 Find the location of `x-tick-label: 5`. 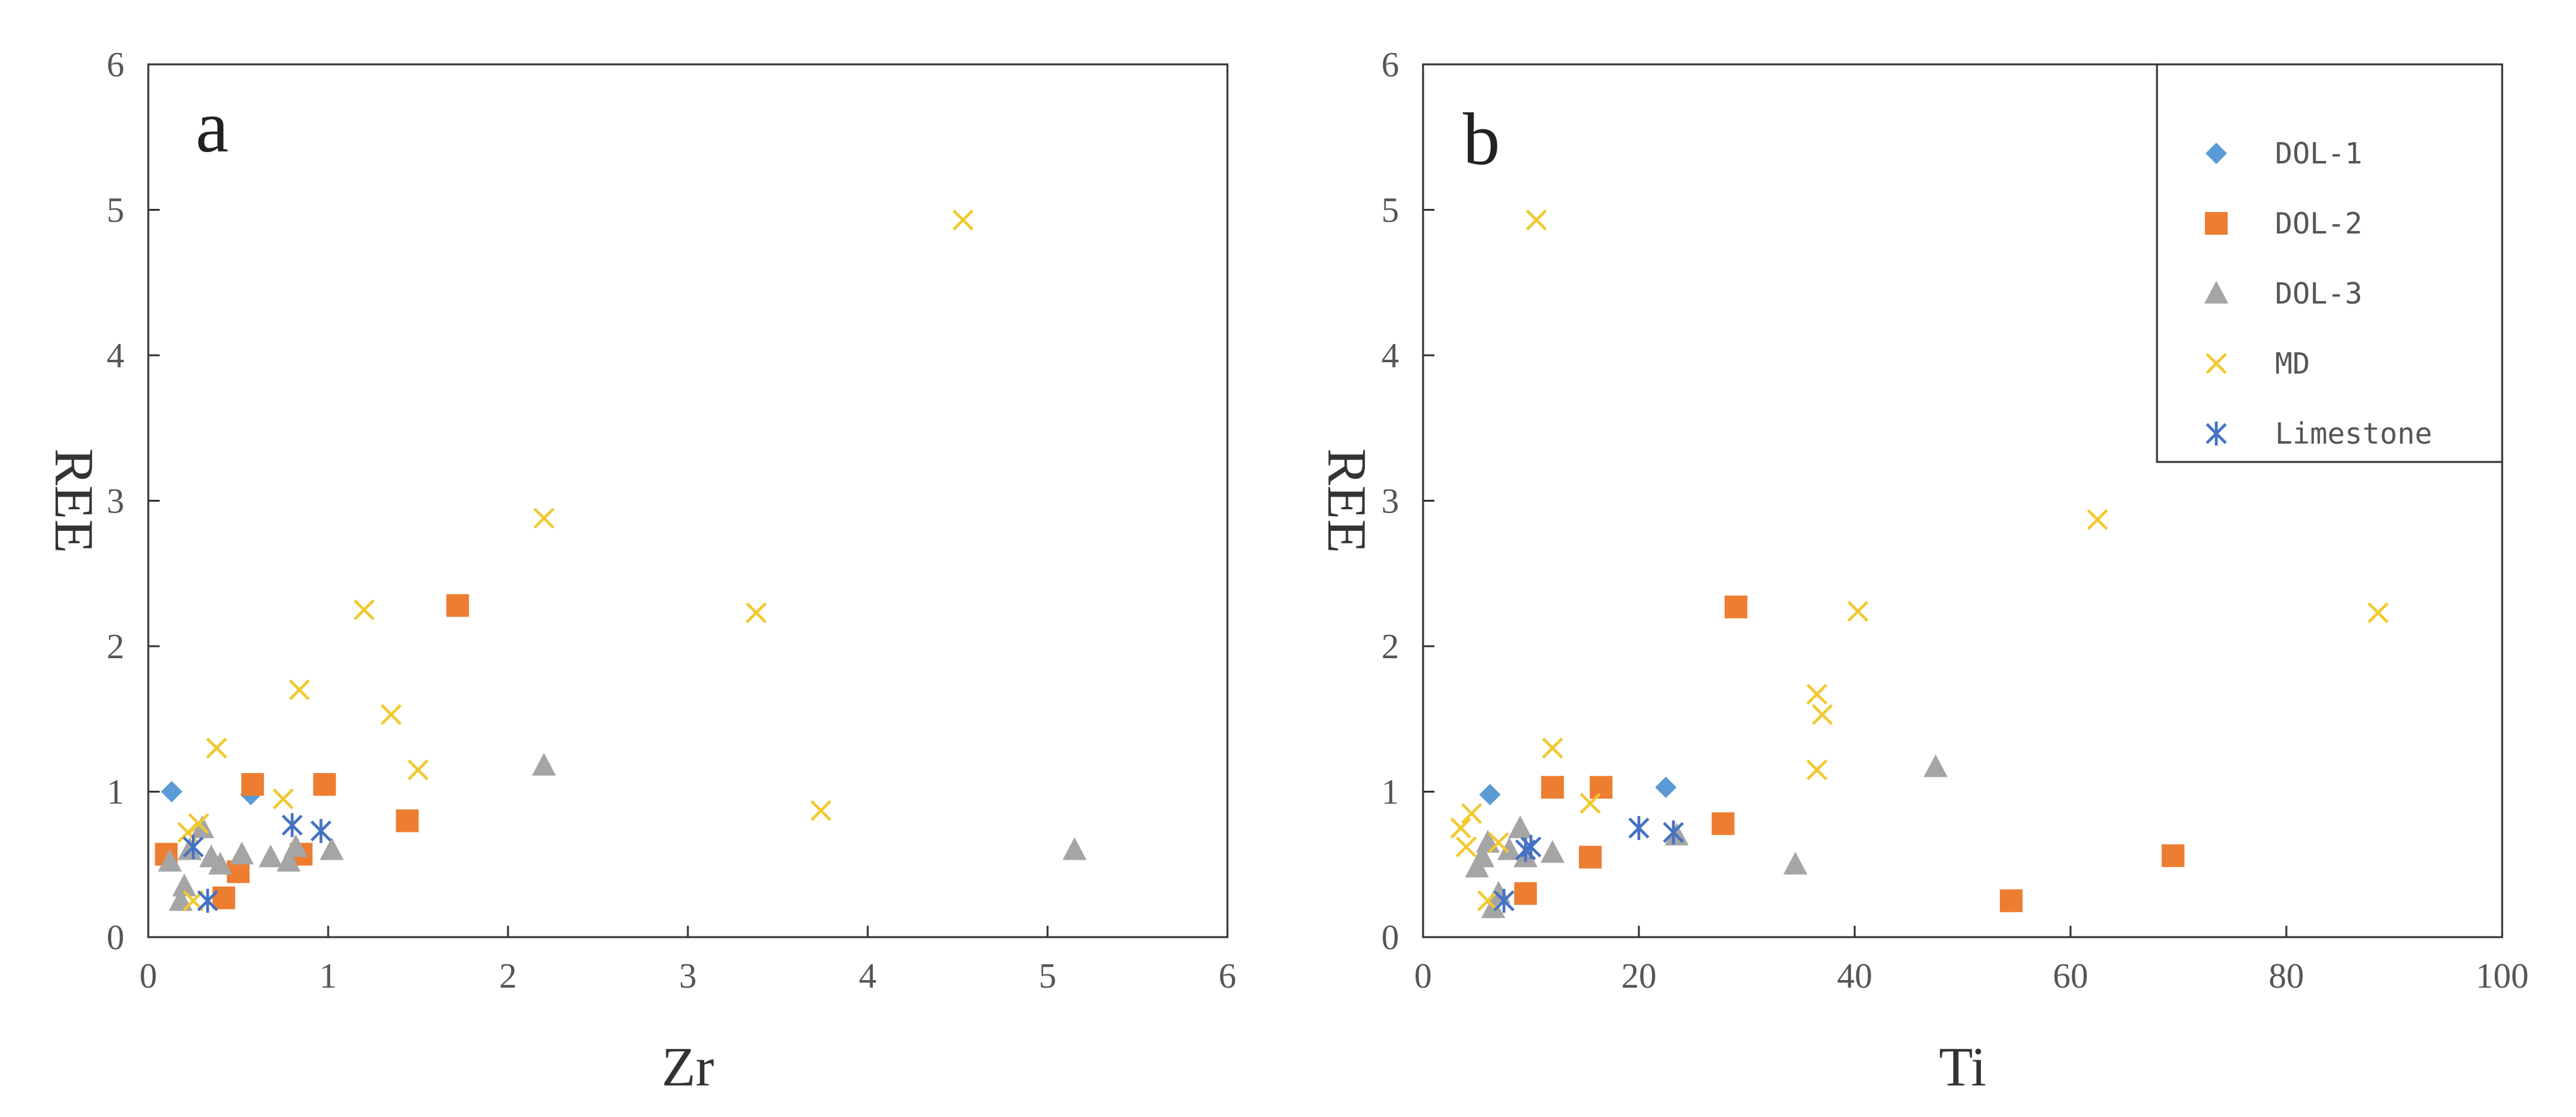

x-tick-label: 5 is located at coordinates (1047, 976).